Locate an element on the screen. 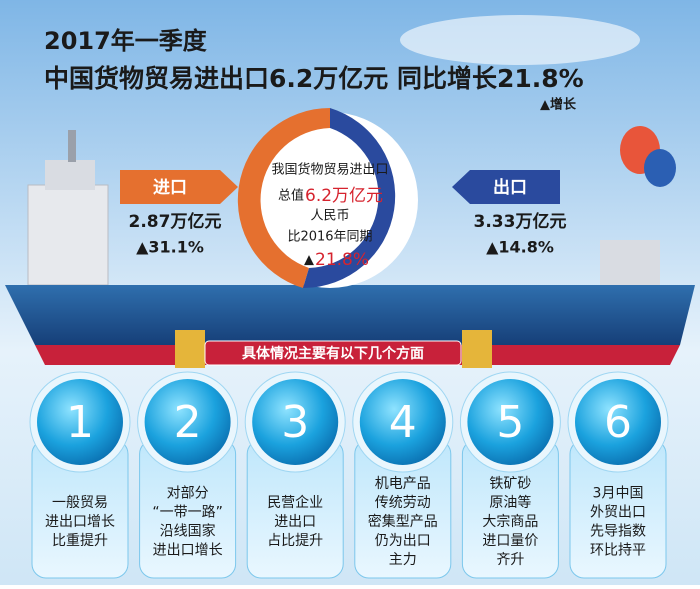 Image resolution: width=700 pixels, height=589 pixels. banner: 具体情况主要有以下几个方面 is located at coordinates (332, 353).